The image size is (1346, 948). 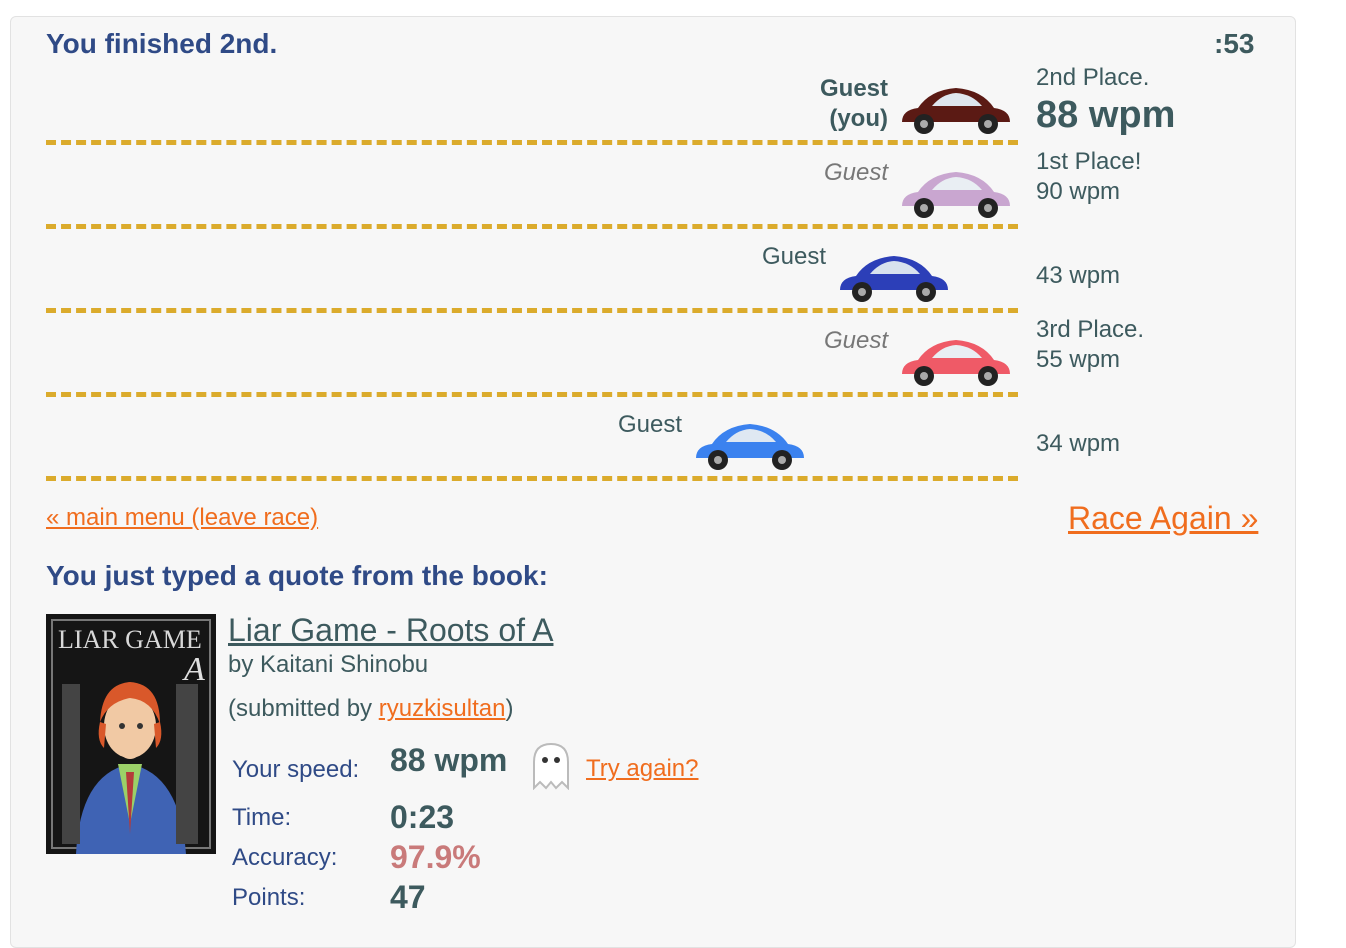 What do you see at coordinates (303, 708) in the screenshot?
I see `submitted-prefix: (submitted by` at bounding box center [303, 708].